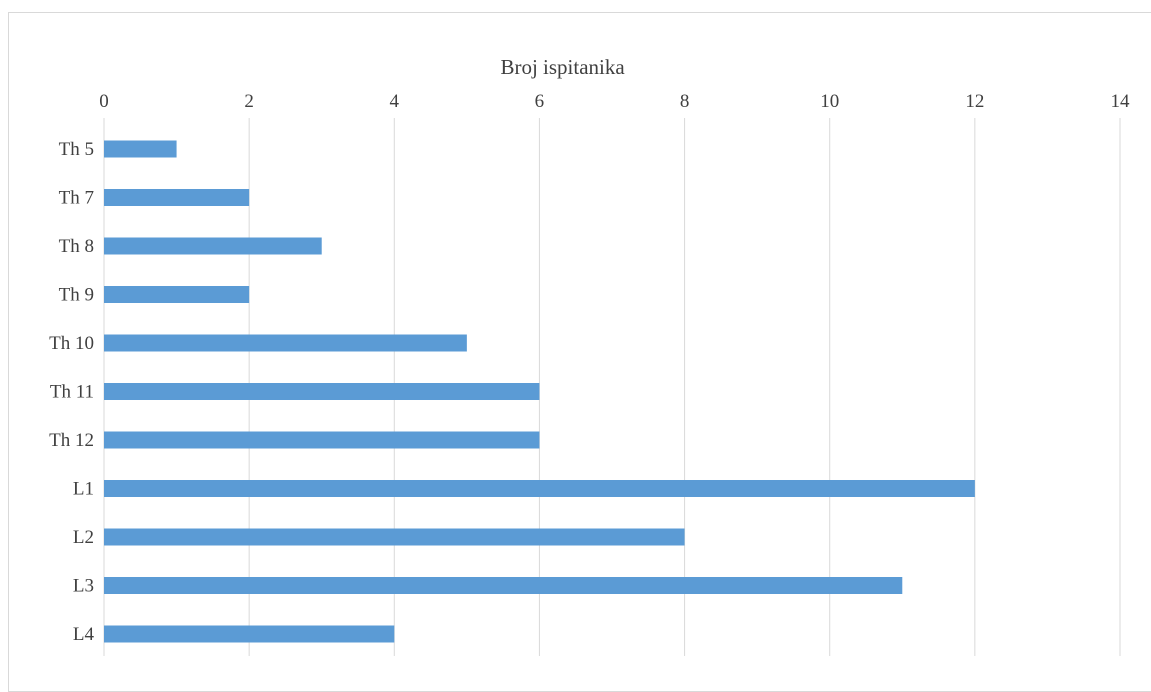  What do you see at coordinates (974, 101) in the screenshot?
I see `x-tick-label: 12` at bounding box center [974, 101].